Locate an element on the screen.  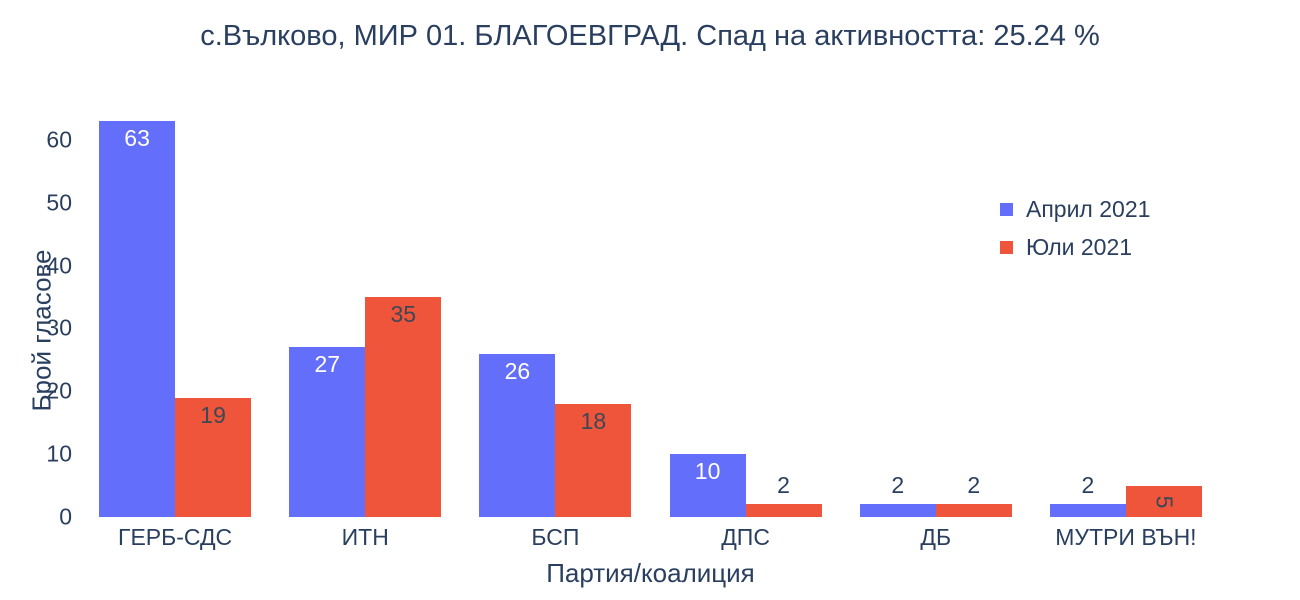
x-tick-label: ГЕРБ-СДС is located at coordinates (175, 537).